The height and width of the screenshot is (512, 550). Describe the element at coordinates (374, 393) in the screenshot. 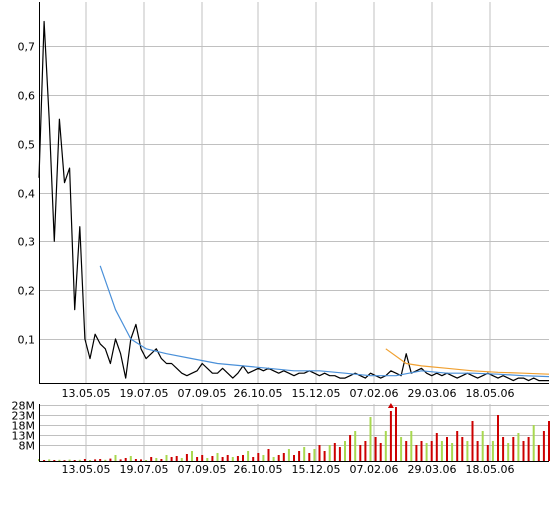

I see `price-x-tick-label: 07.02.06` at that location.